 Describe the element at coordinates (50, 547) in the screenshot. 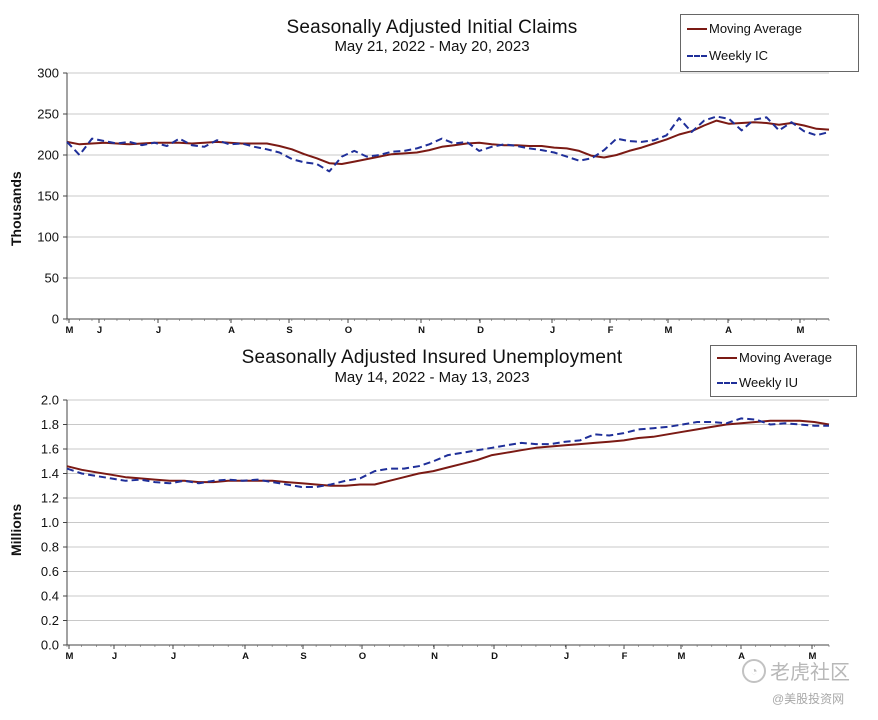

I see `y-tick-label: 0.8` at that location.